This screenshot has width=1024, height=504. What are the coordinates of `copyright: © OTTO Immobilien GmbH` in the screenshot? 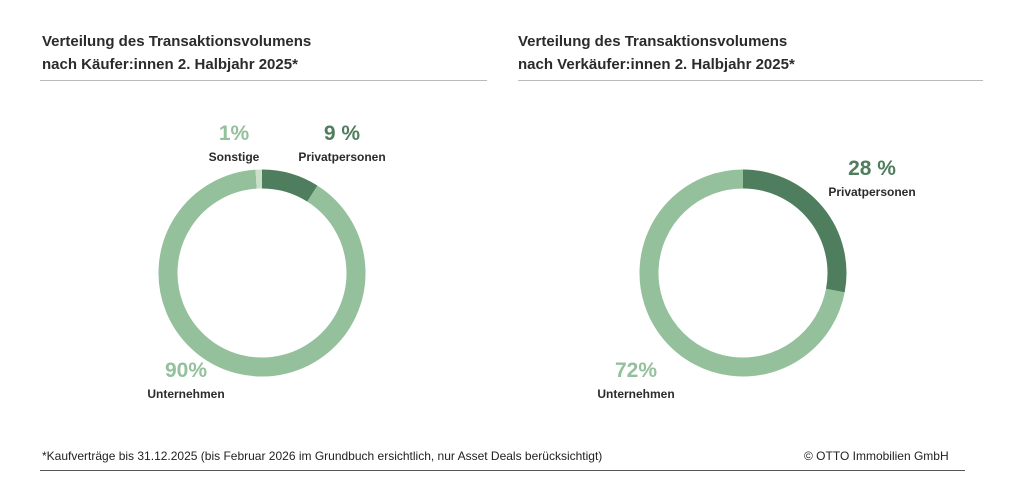 It's located at (876, 456).